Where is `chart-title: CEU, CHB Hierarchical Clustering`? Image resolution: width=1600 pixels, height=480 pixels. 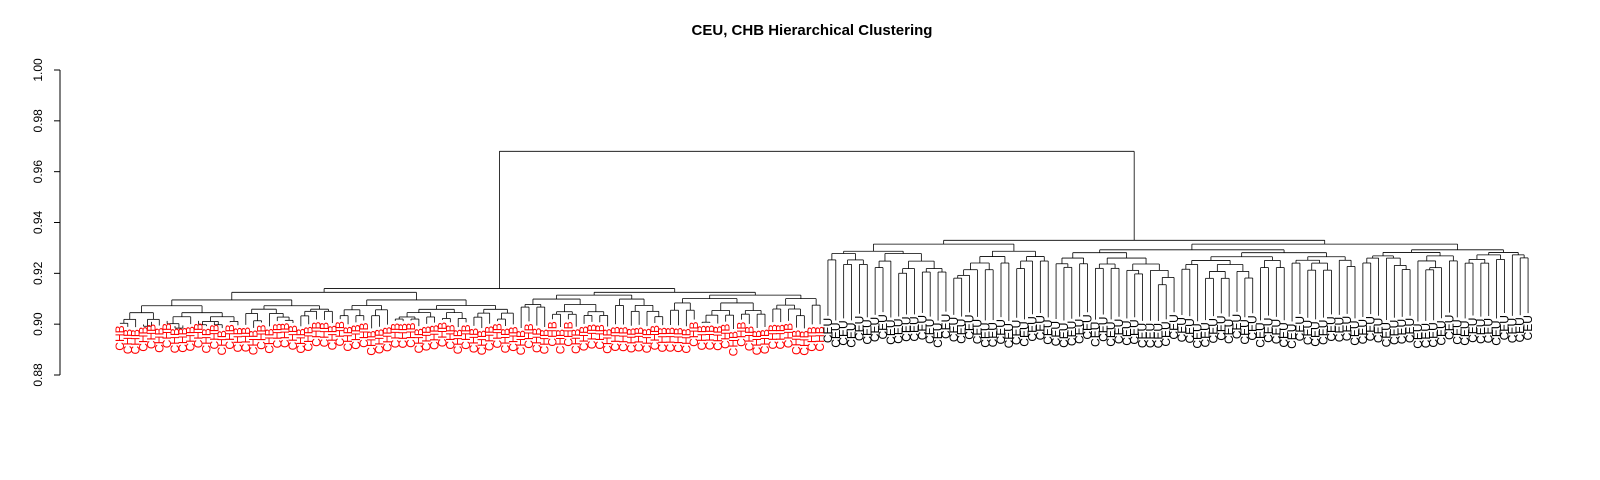 chart-title: CEU, CHB Hierarchical Clustering is located at coordinates (812, 30).